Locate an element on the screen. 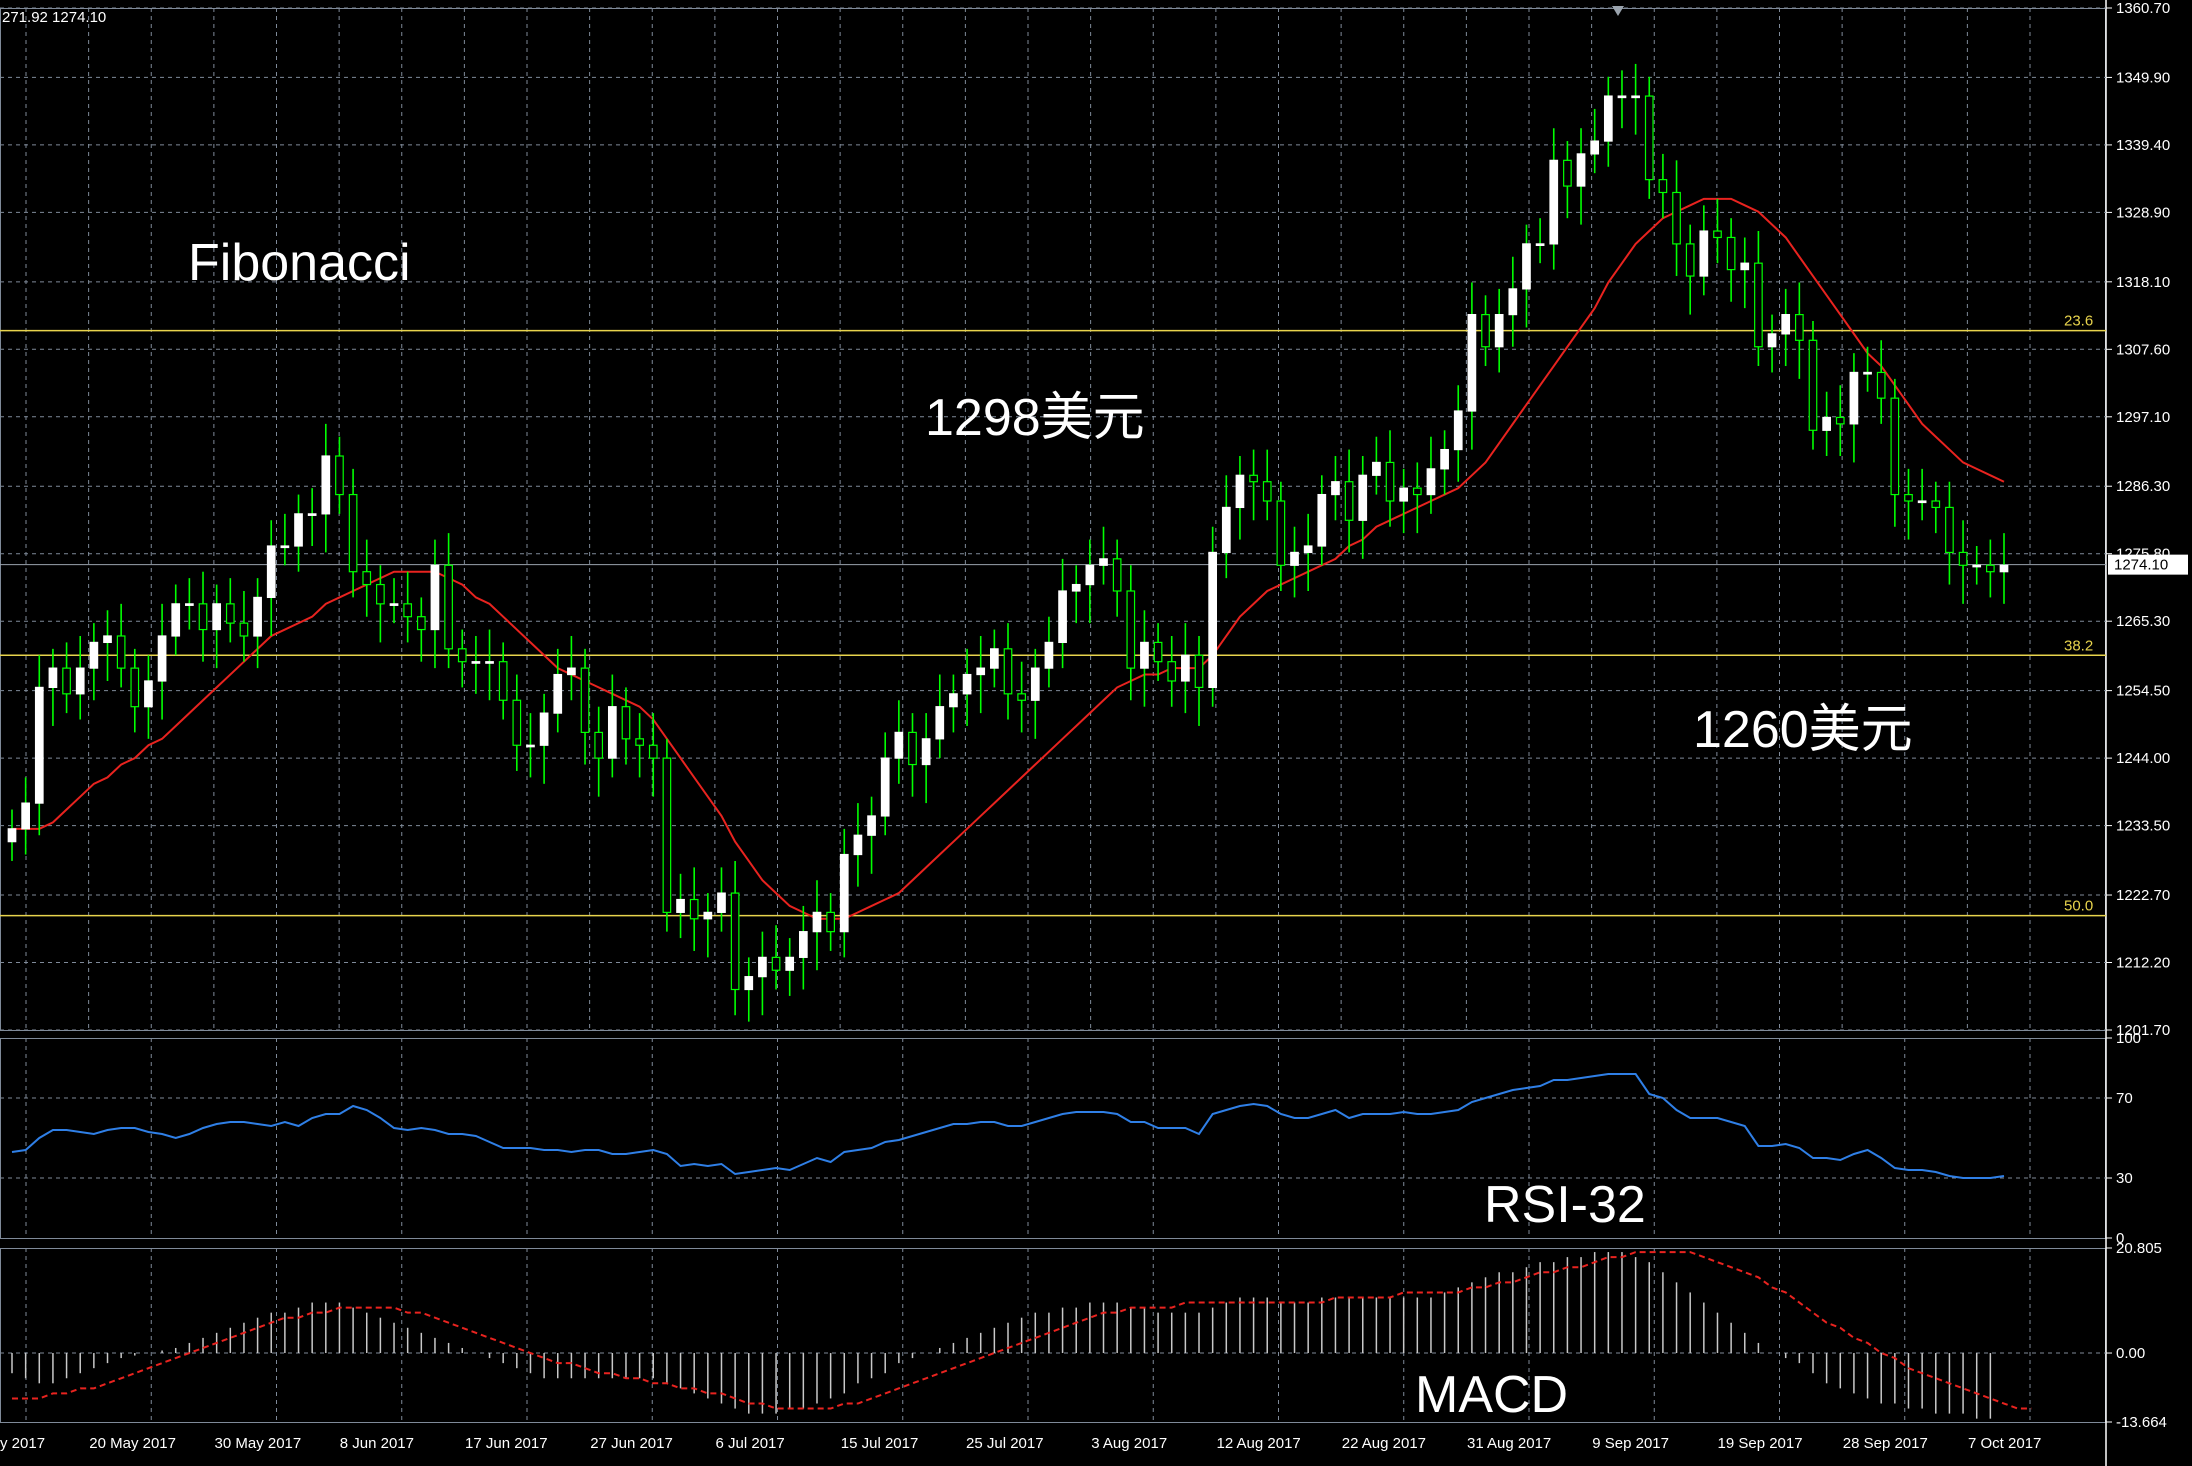 The height and width of the screenshot is (1466, 2192). x-tick-label: 3 Aug 2017 is located at coordinates (1129, 1443).